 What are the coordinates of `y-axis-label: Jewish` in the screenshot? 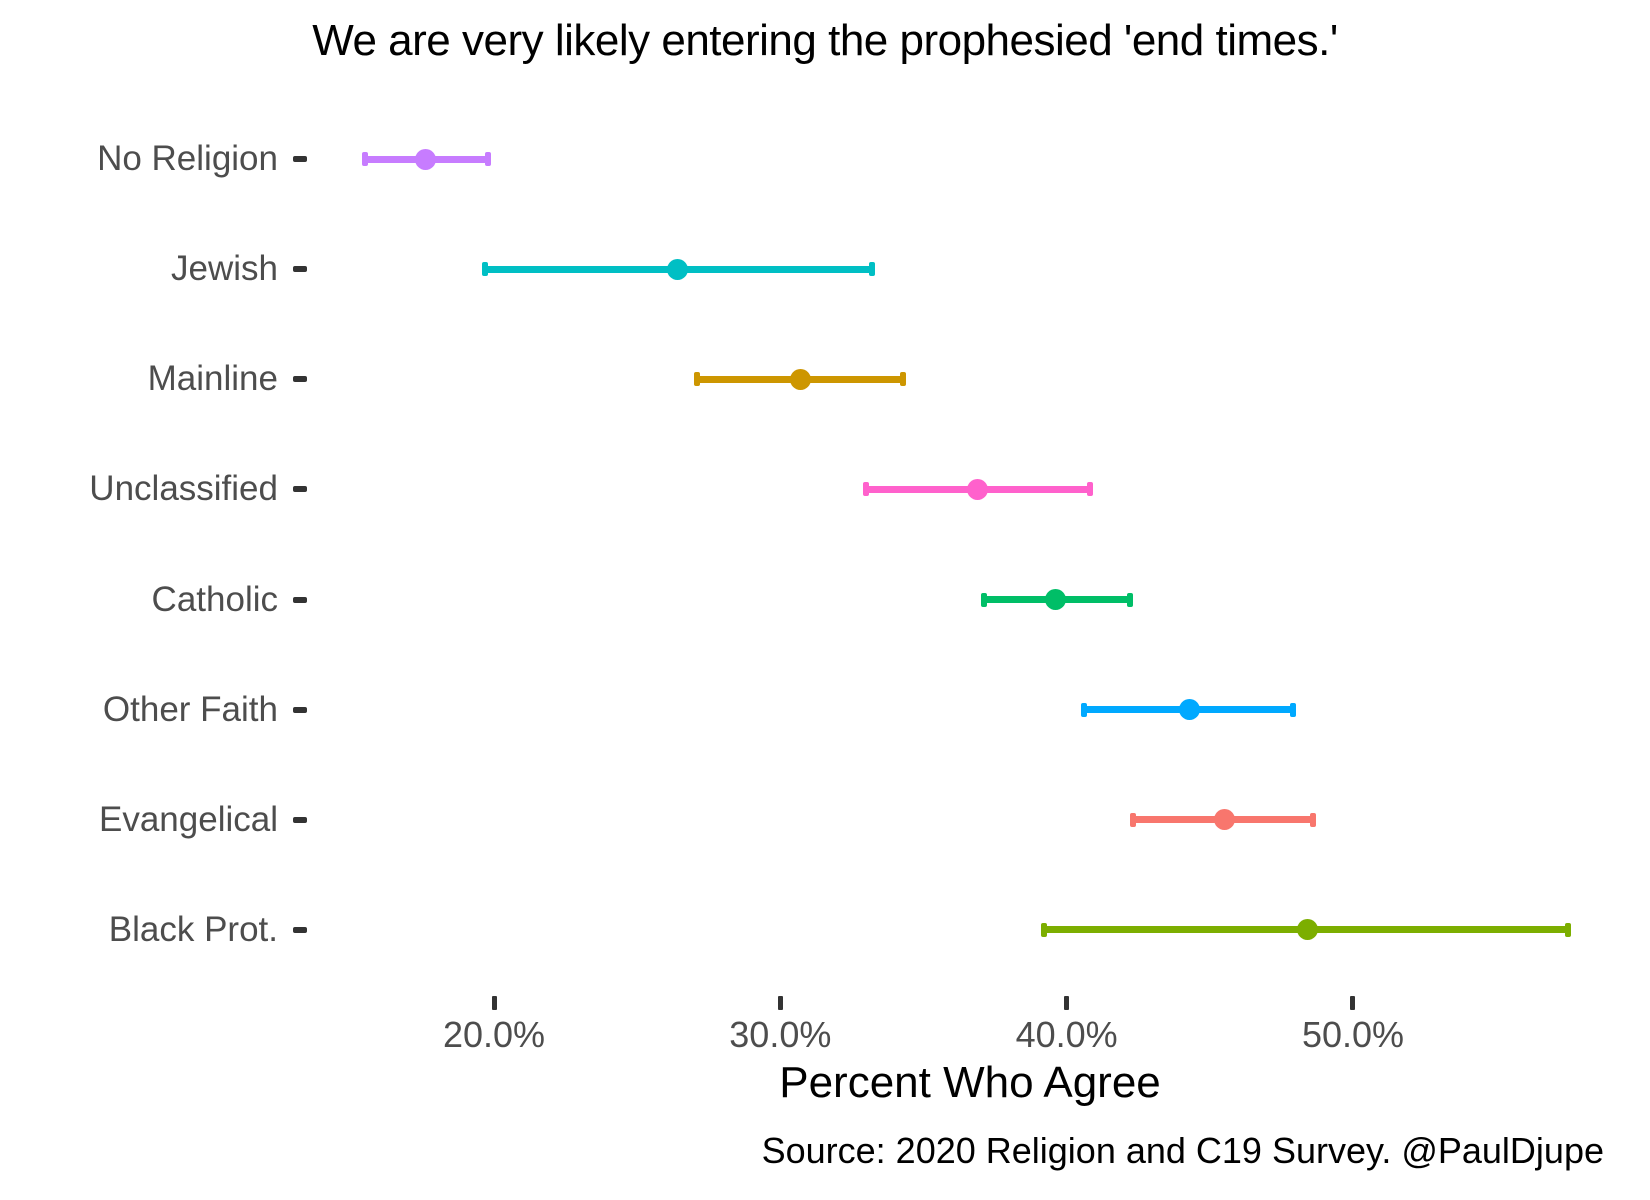 It's located at (224, 269).